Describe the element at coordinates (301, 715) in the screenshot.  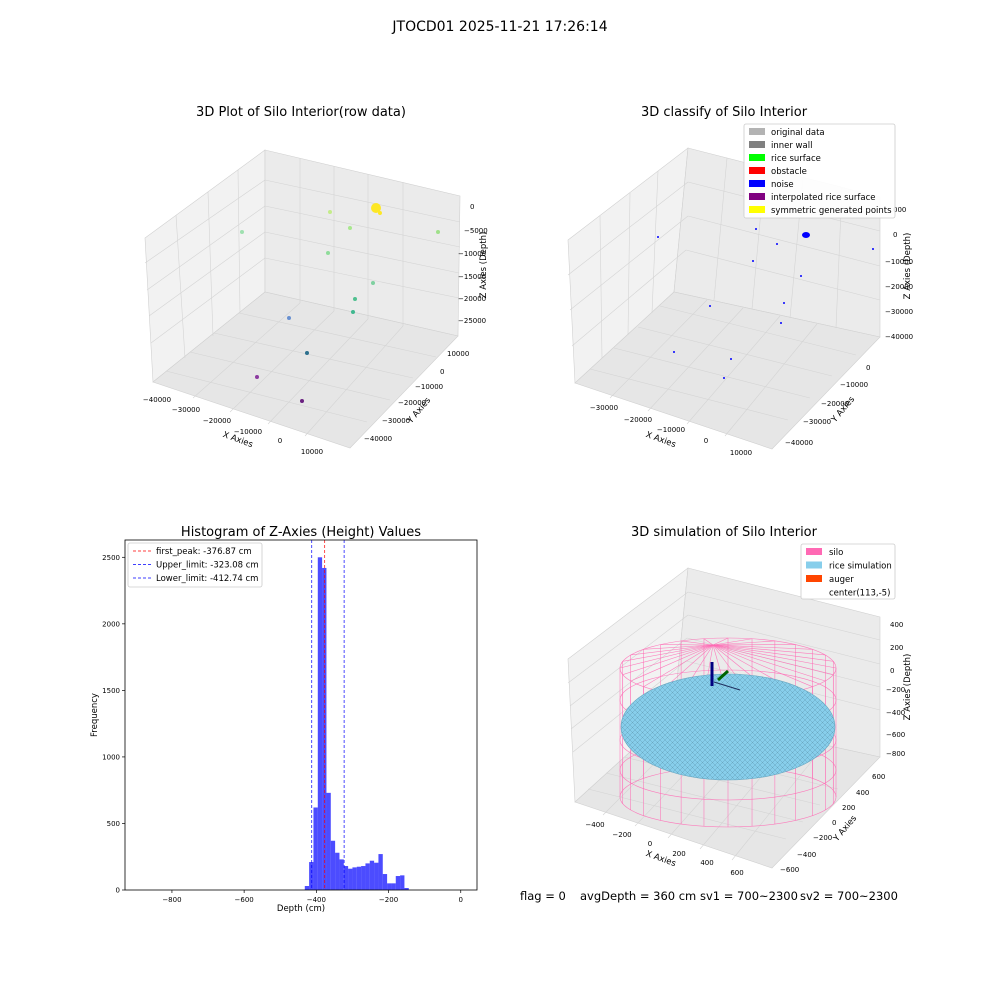
I see `histogram-plot-area` at that location.